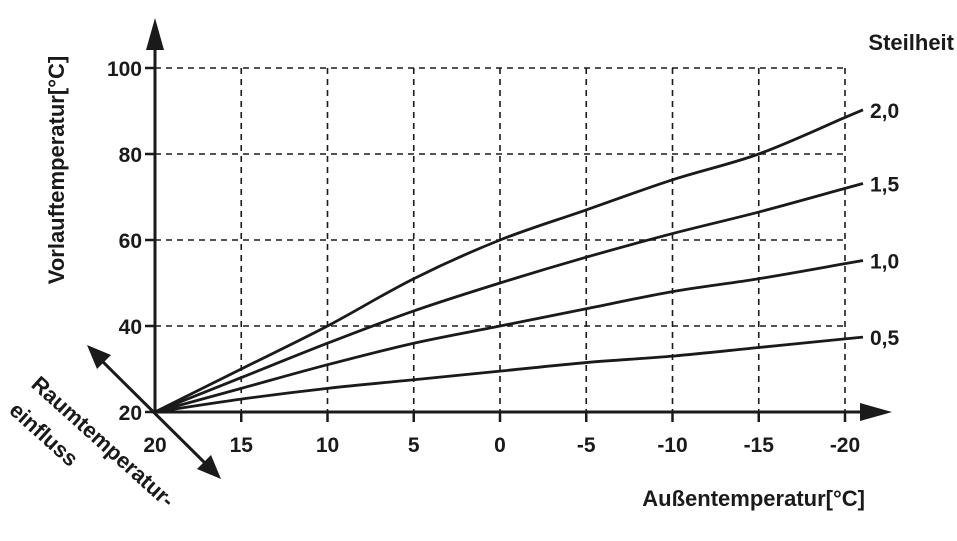 The height and width of the screenshot is (541, 957). Describe the element at coordinates (753, 498) in the screenshot. I see `x-axis-title: Außentemperatur[°C]` at that location.